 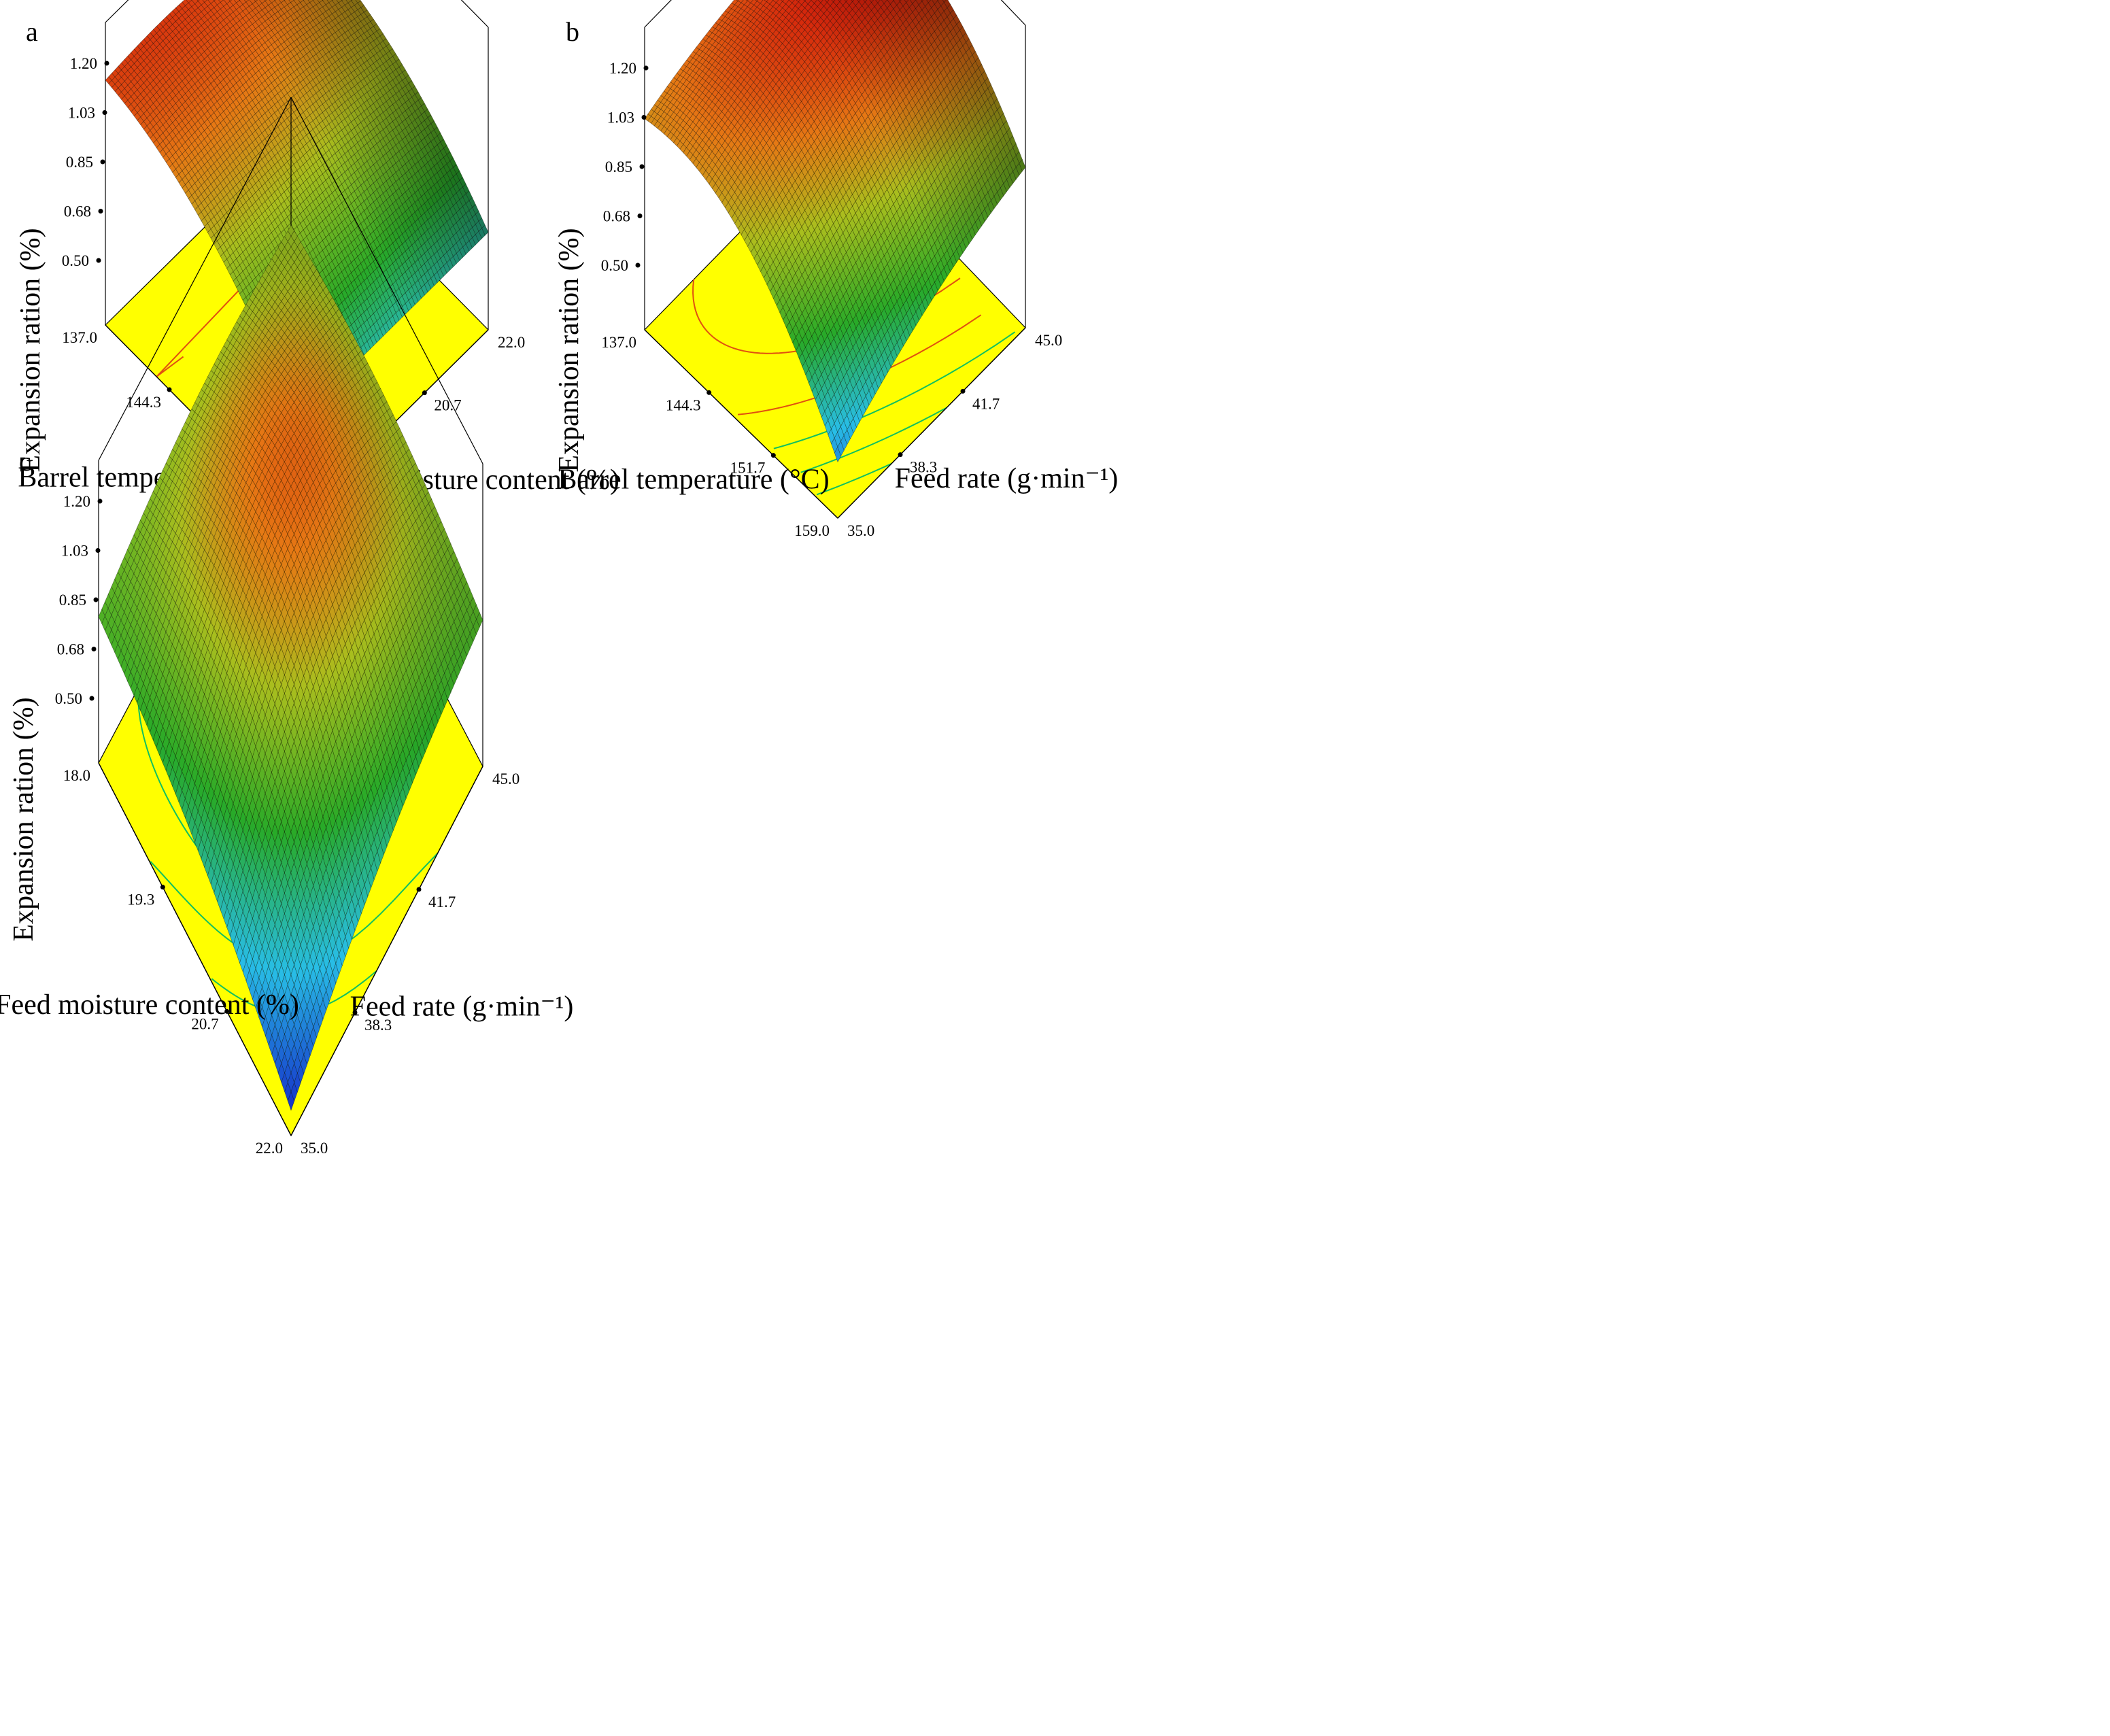 I want to click on z-tick-label: 0.68, so click(x=77, y=211).